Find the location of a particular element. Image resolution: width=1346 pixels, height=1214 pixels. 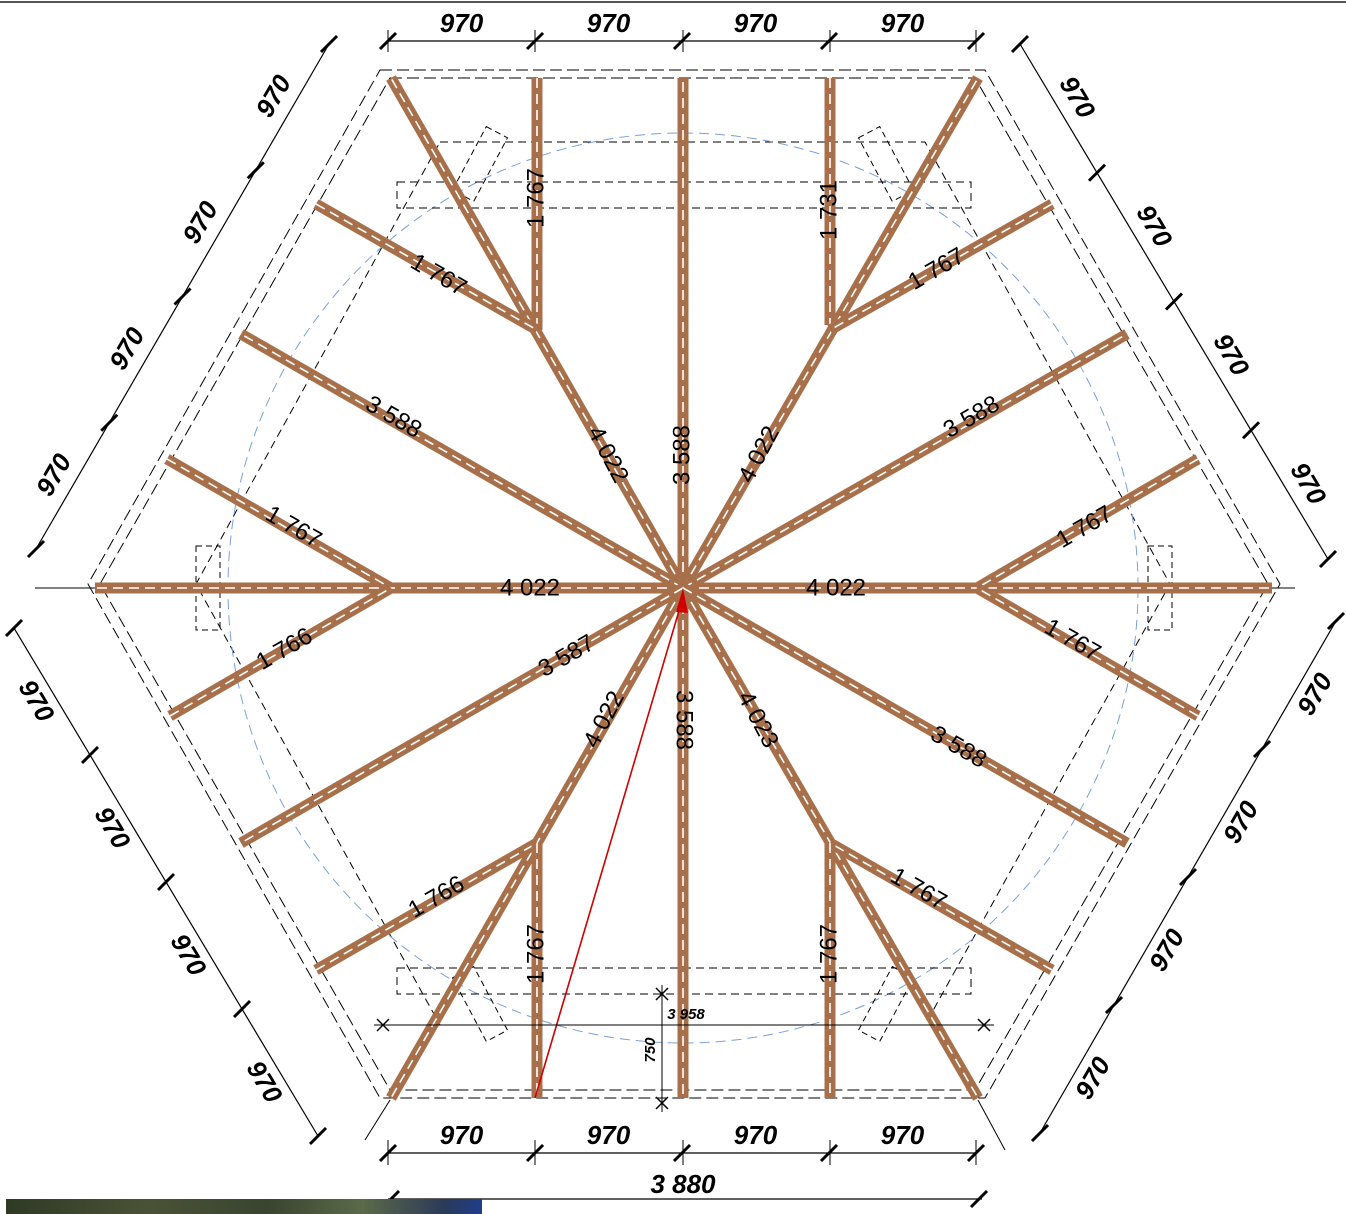

rafter-length-label: 1 731 is located at coordinates (828, 210).